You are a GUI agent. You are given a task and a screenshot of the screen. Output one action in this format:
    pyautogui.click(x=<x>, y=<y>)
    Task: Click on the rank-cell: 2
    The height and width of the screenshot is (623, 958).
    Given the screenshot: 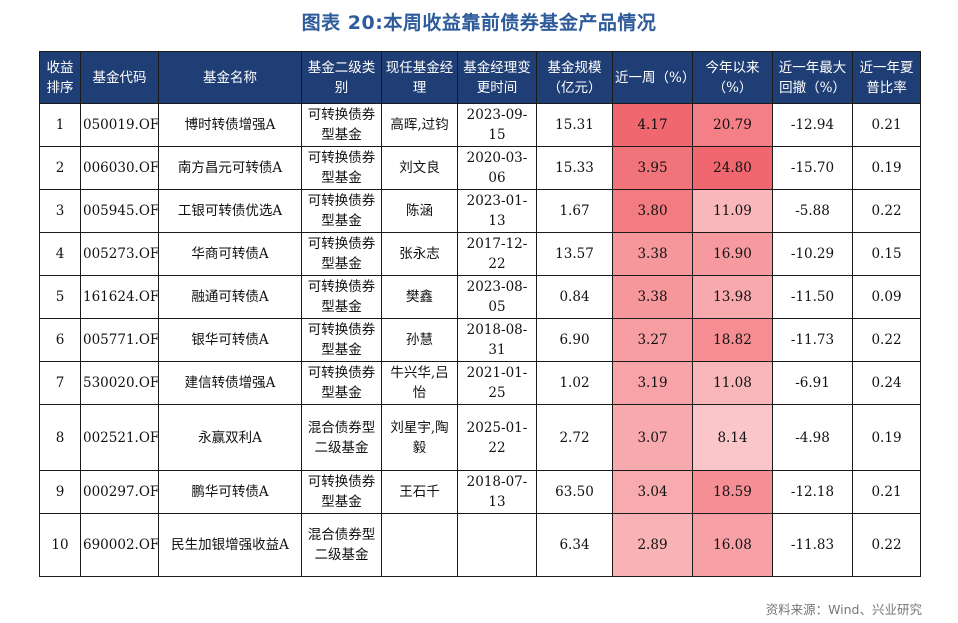 What is the action you would take?
    pyautogui.click(x=60, y=168)
    